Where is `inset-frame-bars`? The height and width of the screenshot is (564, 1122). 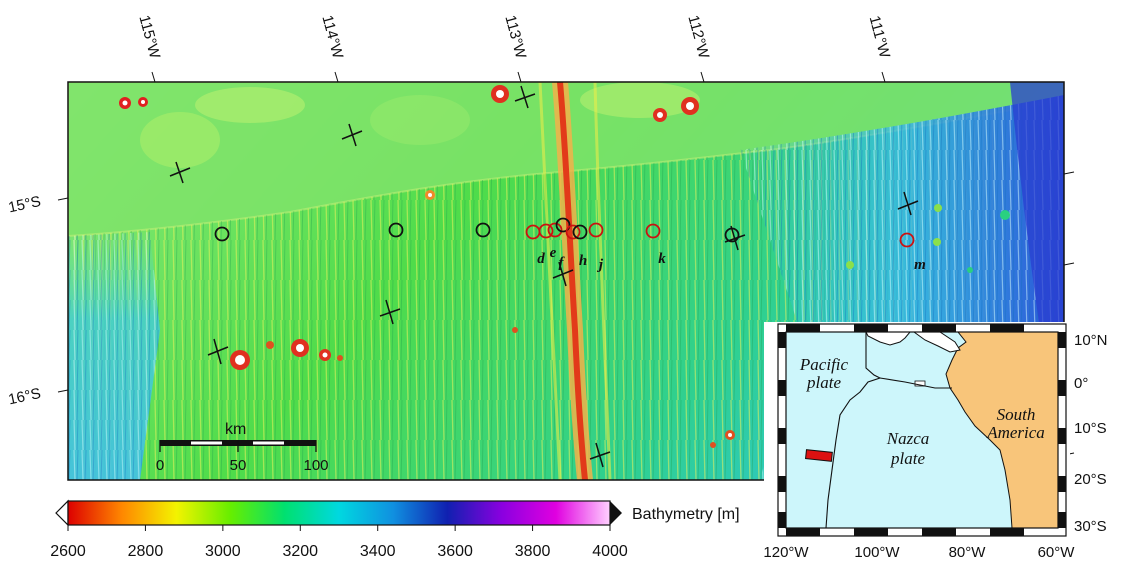 inset-frame-bars is located at coordinates (922, 430).